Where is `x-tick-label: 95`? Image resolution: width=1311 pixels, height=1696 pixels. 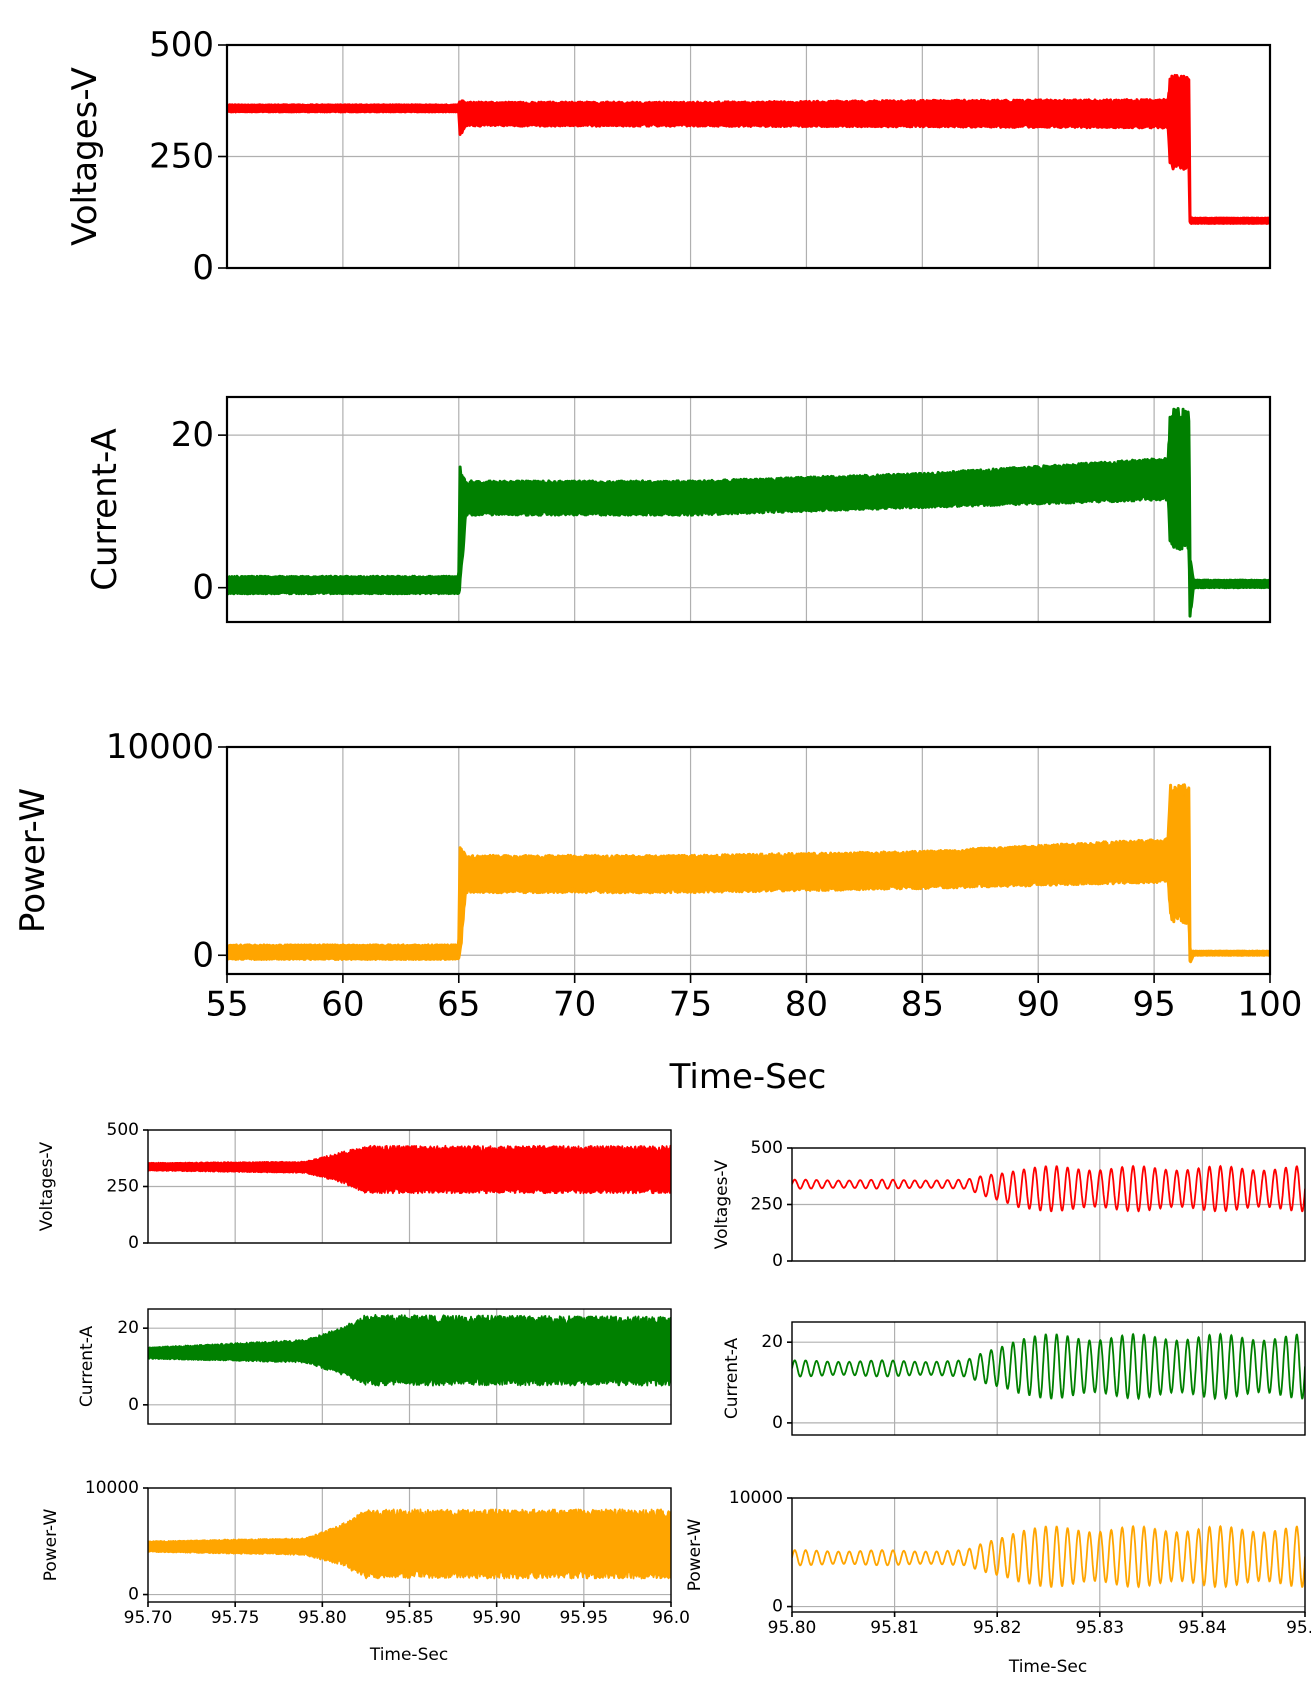
x-tick-label: 95 is located at coordinates (1153, 1004).